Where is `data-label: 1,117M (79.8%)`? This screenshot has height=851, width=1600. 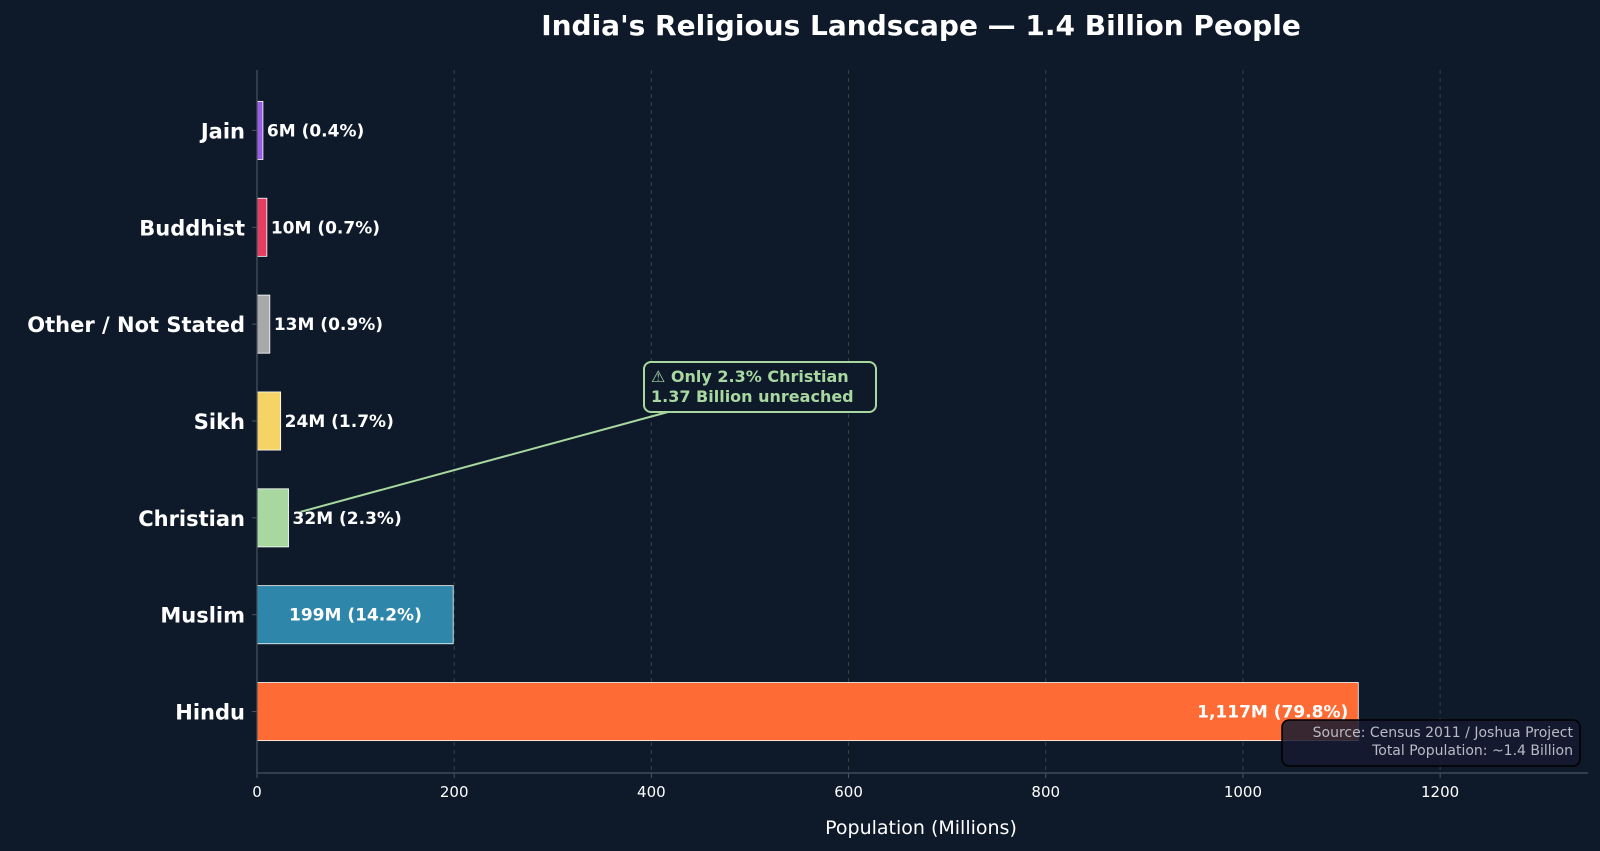
data-label: 1,117M (79.8%) is located at coordinates (1272, 713).